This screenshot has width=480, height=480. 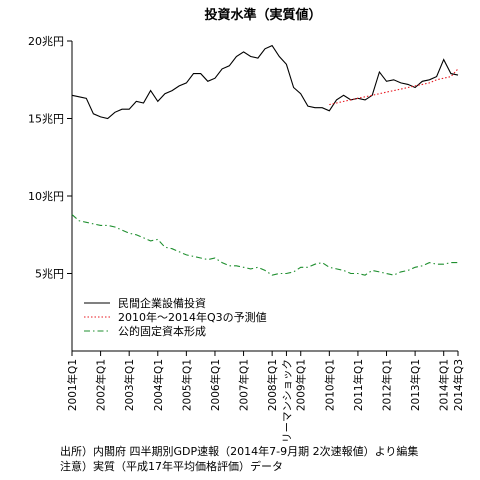 I want to click on x-tick-label: 2002年Q1, so click(x=101, y=385).